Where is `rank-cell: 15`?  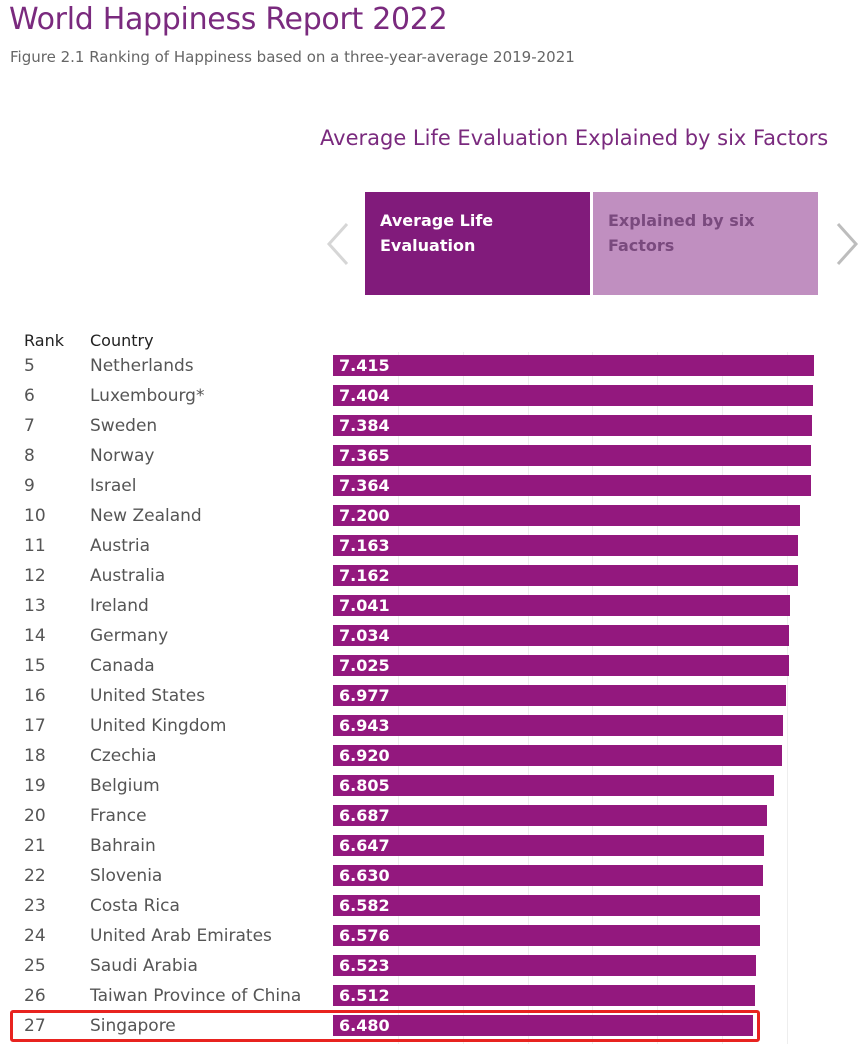 rank-cell: 15 is located at coordinates (35, 666).